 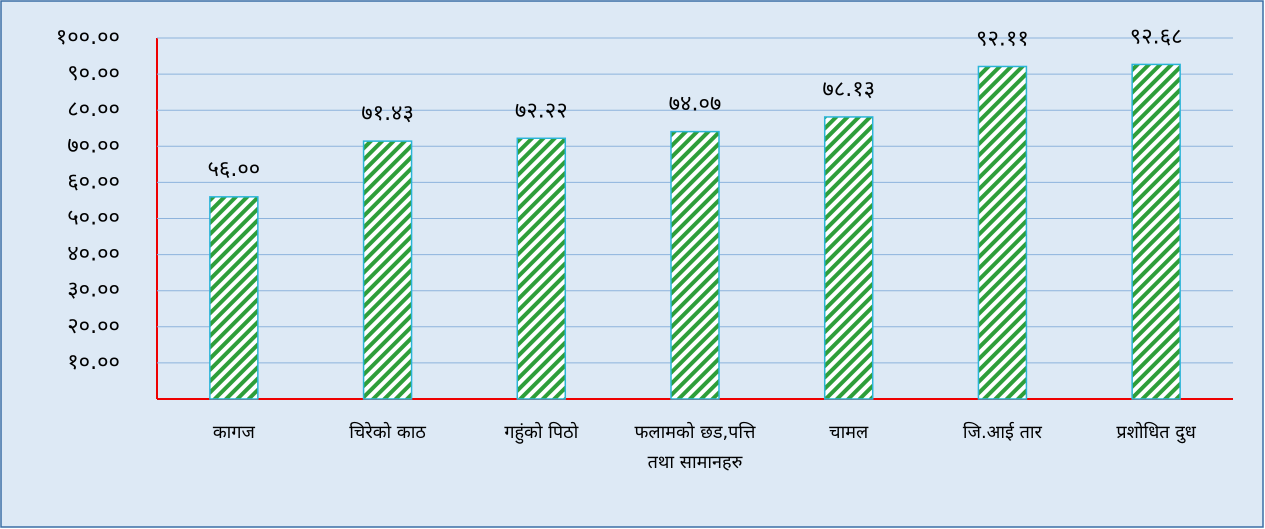 What do you see at coordinates (233, 432) in the screenshot?
I see `x-tick-label: कागज` at bounding box center [233, 432].